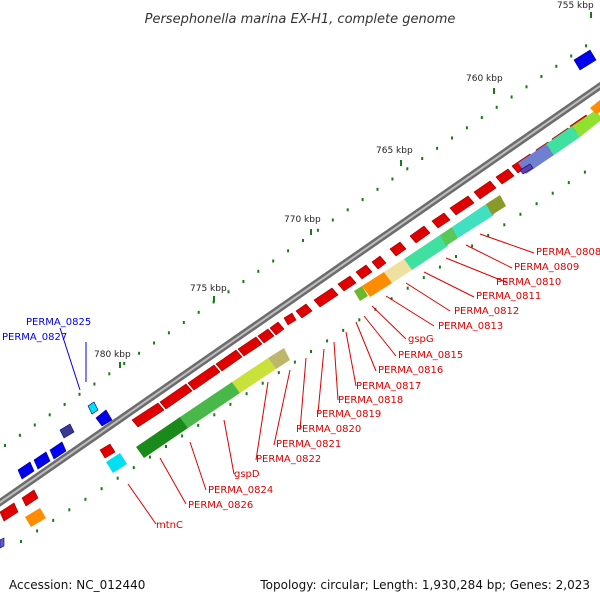 The image size is (600, 600). Describe the element at coordinates (486, 311) in the screenshot. I see `gene-label: PERMA_0812` at that location.